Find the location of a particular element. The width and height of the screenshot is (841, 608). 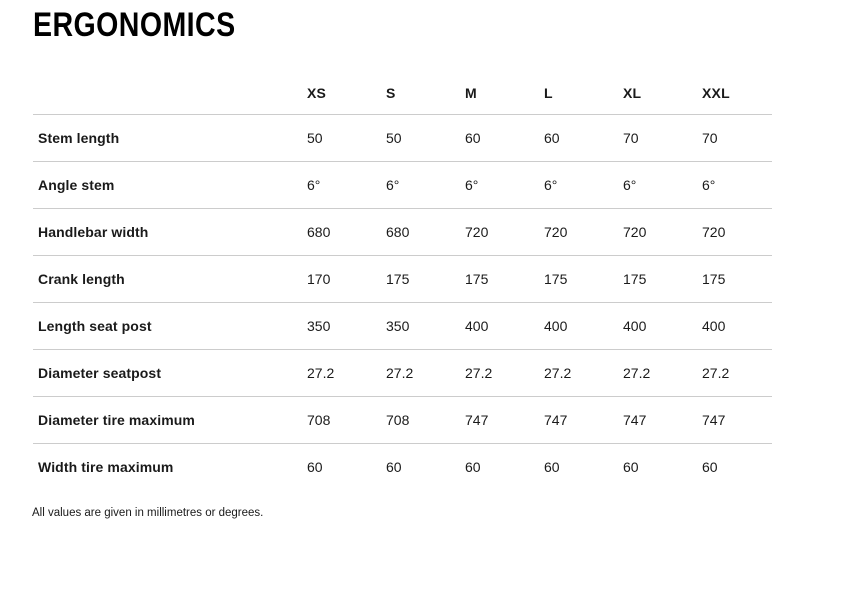

row-label: Width tire maximum is located at coordinates (106, 467).